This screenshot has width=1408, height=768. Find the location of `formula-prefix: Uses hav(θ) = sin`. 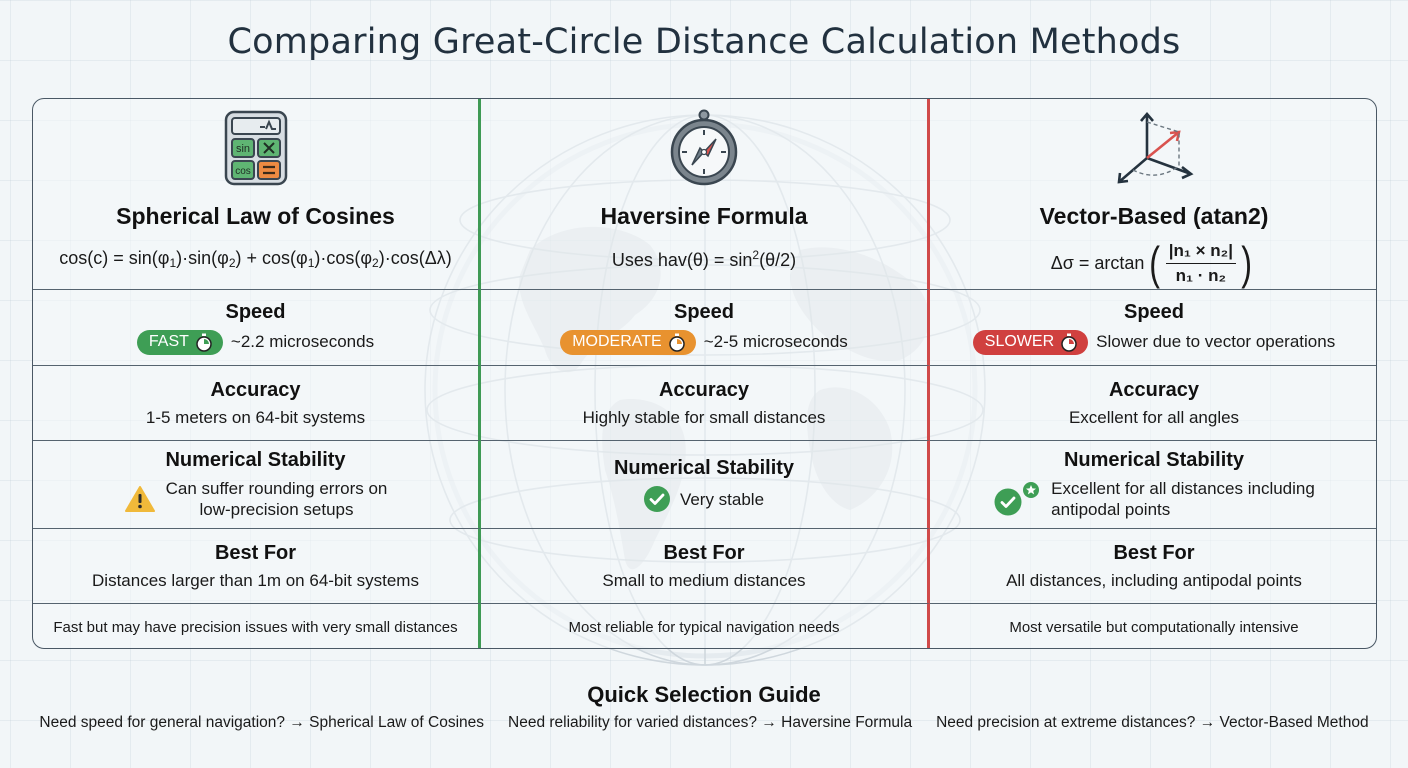

formula-prefix: Uses hav(θ) = sin is located at coordinates (682, 260).